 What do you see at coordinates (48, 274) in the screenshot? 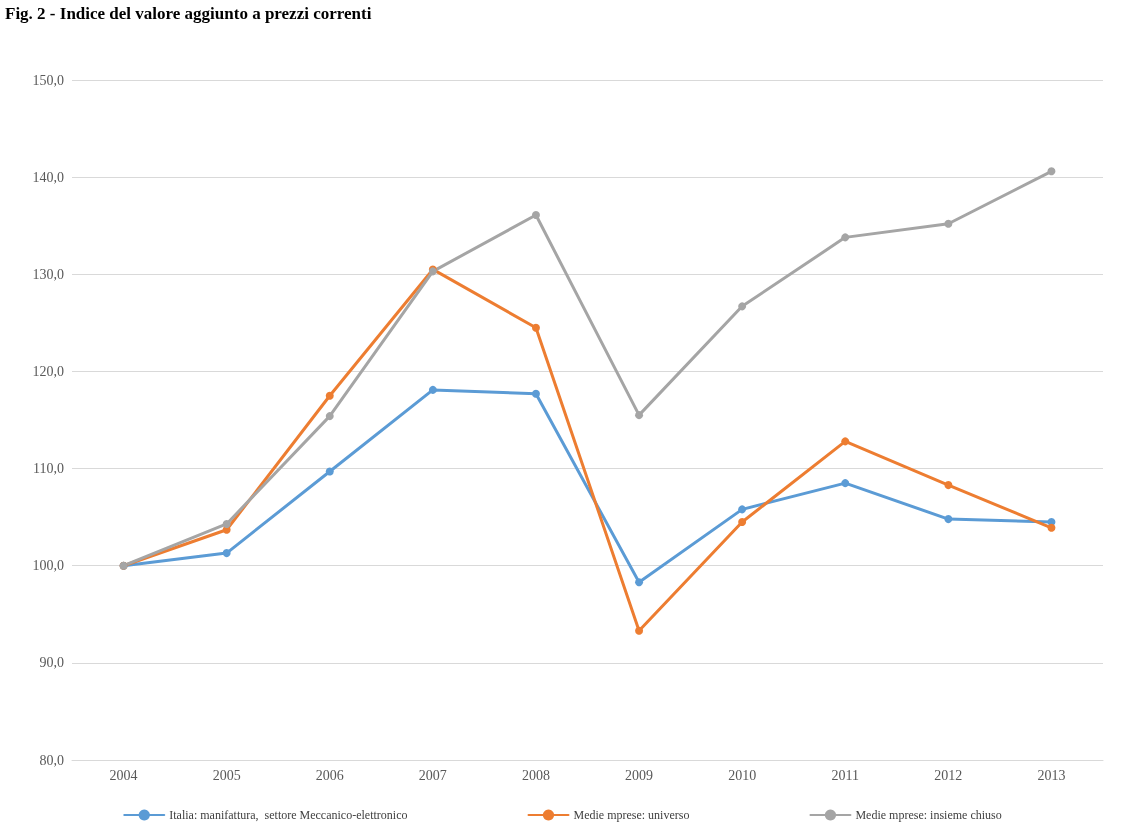
I see `y-tick-label: 130,0` at bounding box center [48, 274].